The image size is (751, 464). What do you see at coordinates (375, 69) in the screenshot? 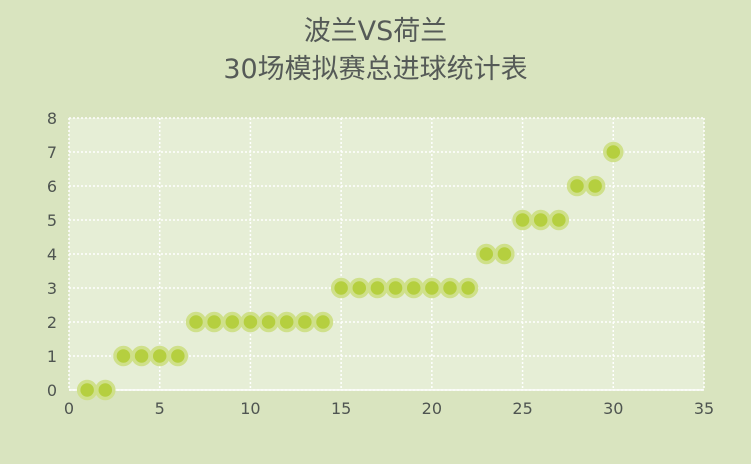
I see `chart-title-line2: 30场模拟赛总进球统计表` at bounding box center [375, 69].